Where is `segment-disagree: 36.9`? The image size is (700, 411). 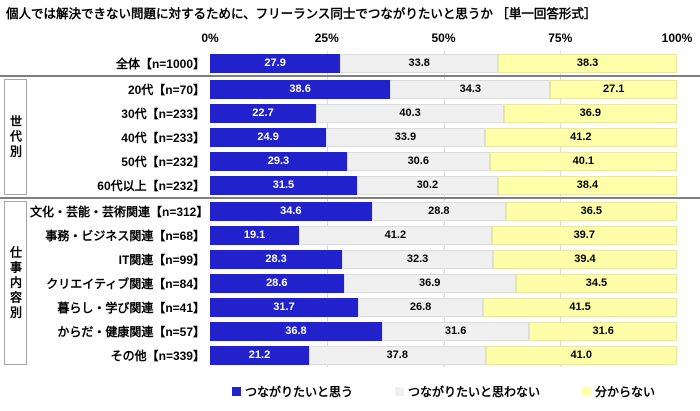
segment-disagree: 36.9 is located at coordinates (429, 283).